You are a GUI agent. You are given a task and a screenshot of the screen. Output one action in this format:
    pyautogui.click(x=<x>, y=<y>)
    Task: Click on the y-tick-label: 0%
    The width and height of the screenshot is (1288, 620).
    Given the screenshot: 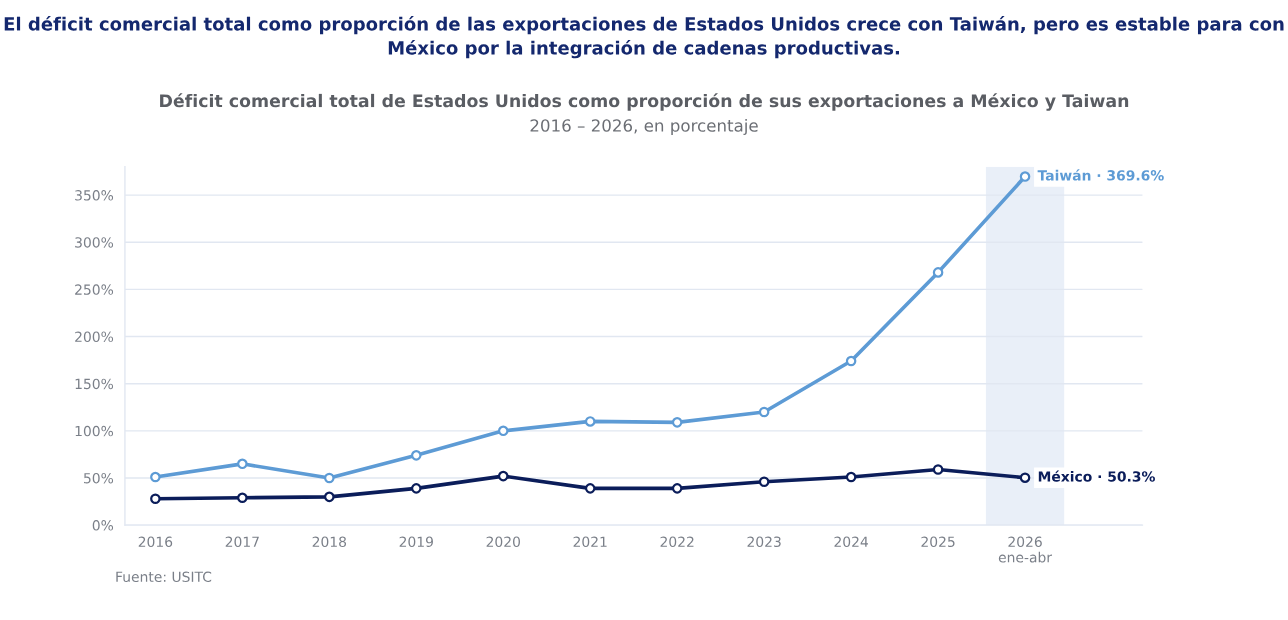 What is the action you would take?
    pyautogui.click(x=103, y=525)
    